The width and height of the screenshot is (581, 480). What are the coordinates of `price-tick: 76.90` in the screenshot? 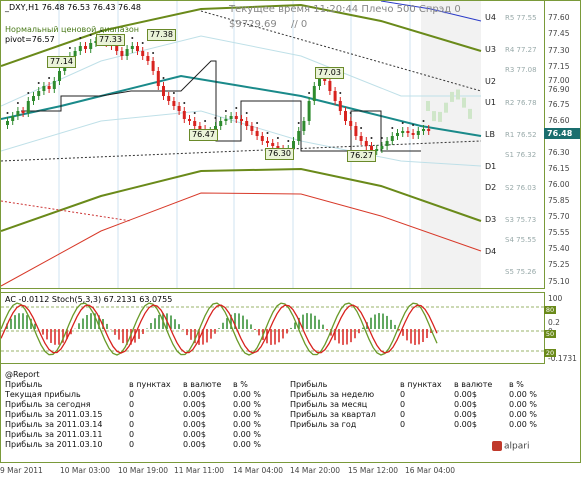 It's located at (559, 89).